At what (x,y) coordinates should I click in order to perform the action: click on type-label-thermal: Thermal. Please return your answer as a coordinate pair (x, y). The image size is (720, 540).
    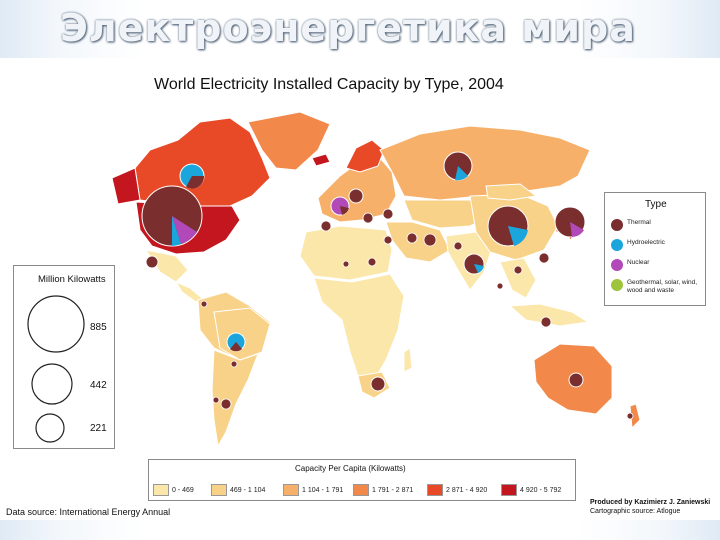
    Looking at the image, I should click on (639, 222).